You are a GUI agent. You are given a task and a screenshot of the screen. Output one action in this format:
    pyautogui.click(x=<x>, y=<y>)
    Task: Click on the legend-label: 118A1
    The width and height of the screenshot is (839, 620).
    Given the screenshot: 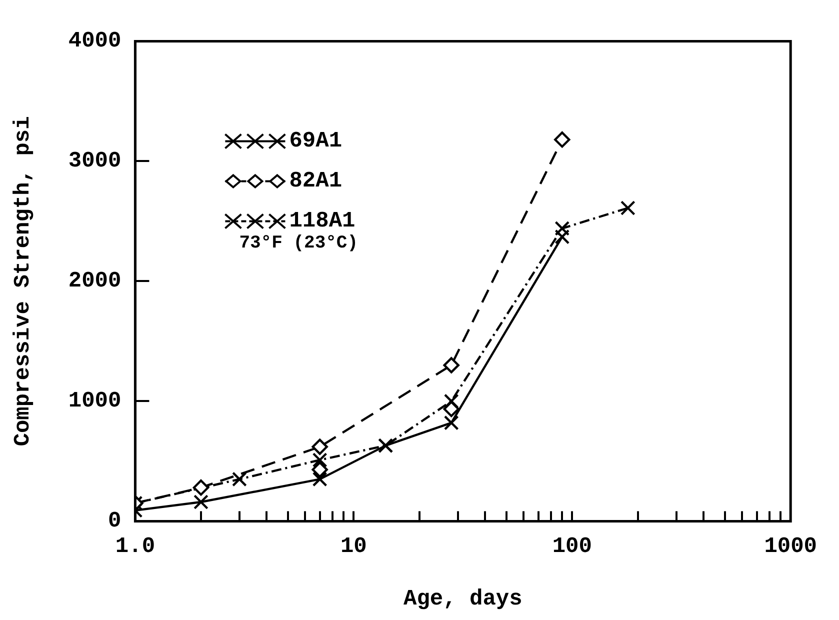 What is the action you would take?
    pyautogui.click(x=322, y=221)
    